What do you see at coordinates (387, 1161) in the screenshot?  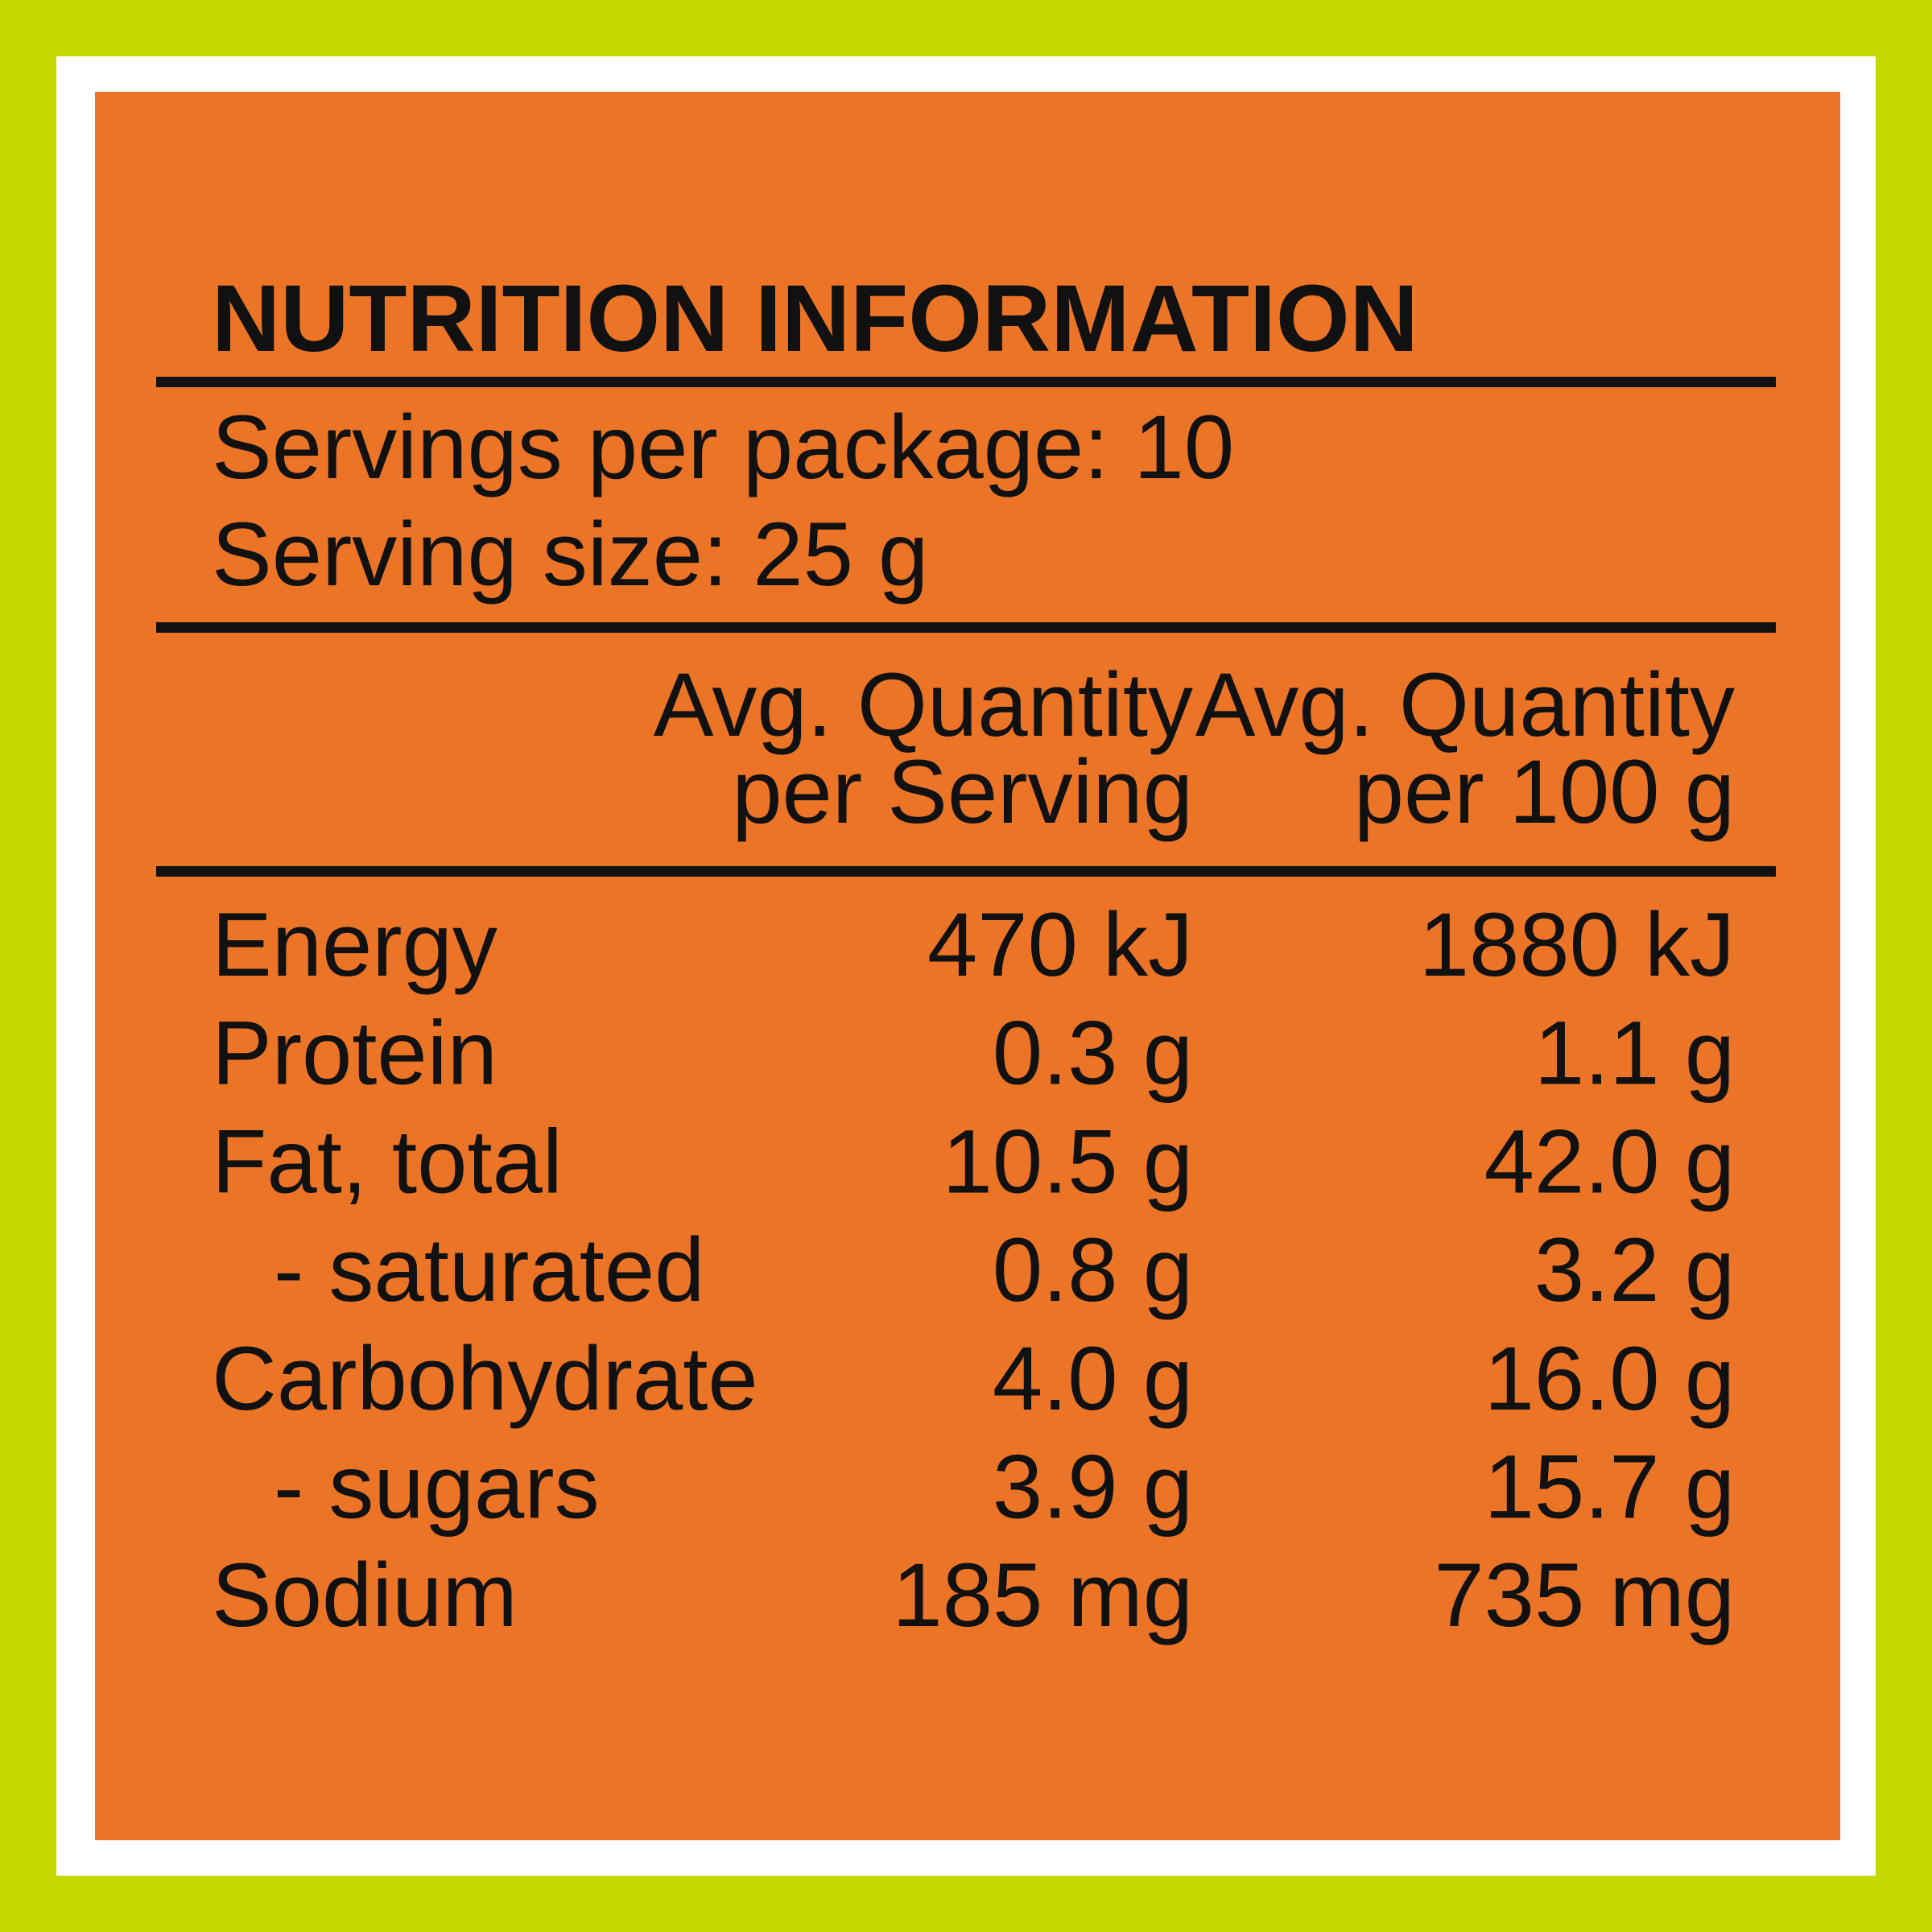 I see `nutrient-name: Fat, total` at bounding box center [387, 1161].